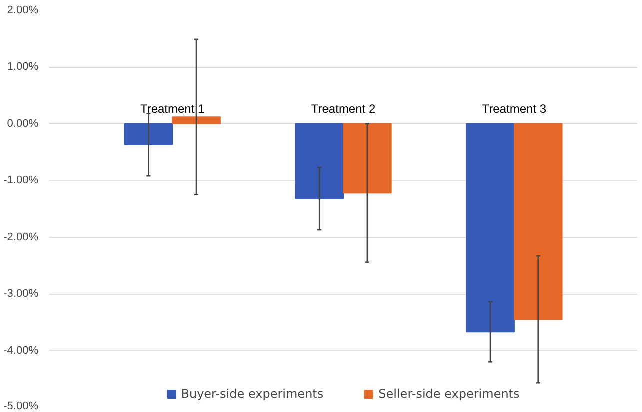  What do you see at coordinates (23, 10) in the screenshot?
I see `y-tick-label: 2.00%` at bounding box center [23, 10].